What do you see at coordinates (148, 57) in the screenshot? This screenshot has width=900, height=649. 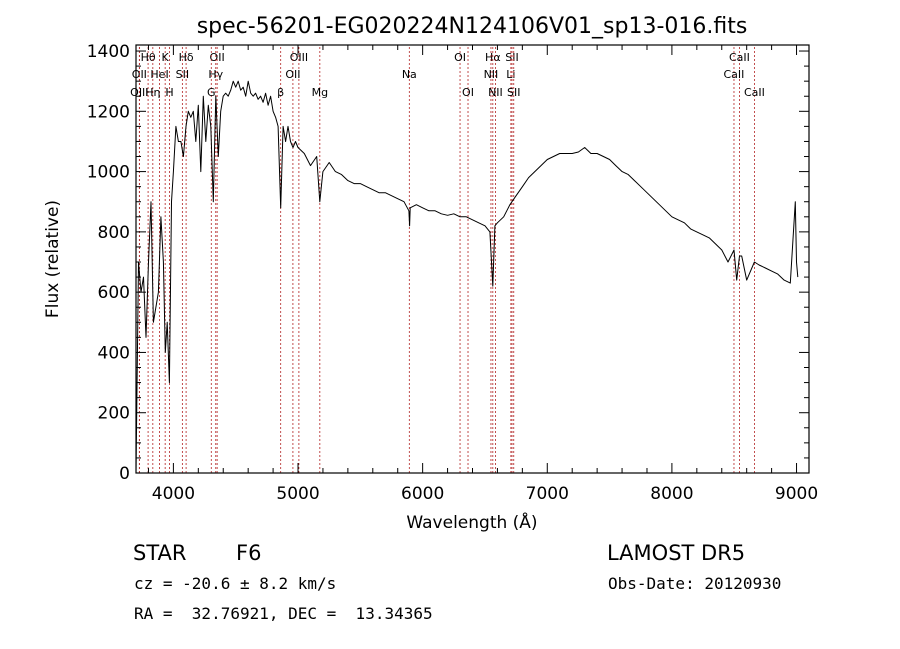 I see `marker-label: Hθ` at bounding box center [148, 57].